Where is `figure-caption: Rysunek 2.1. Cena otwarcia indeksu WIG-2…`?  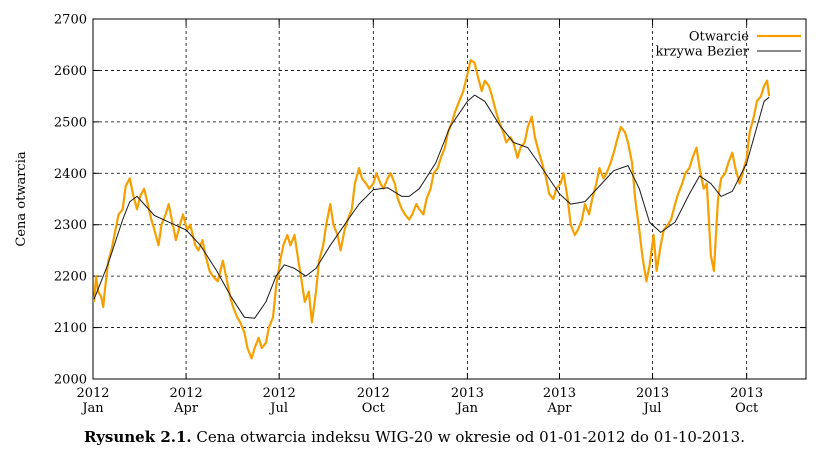
figure-caption: Rysunek 2.1. Cena otwarcia indeksu WIG-2… is located at coordinates (414, 437).